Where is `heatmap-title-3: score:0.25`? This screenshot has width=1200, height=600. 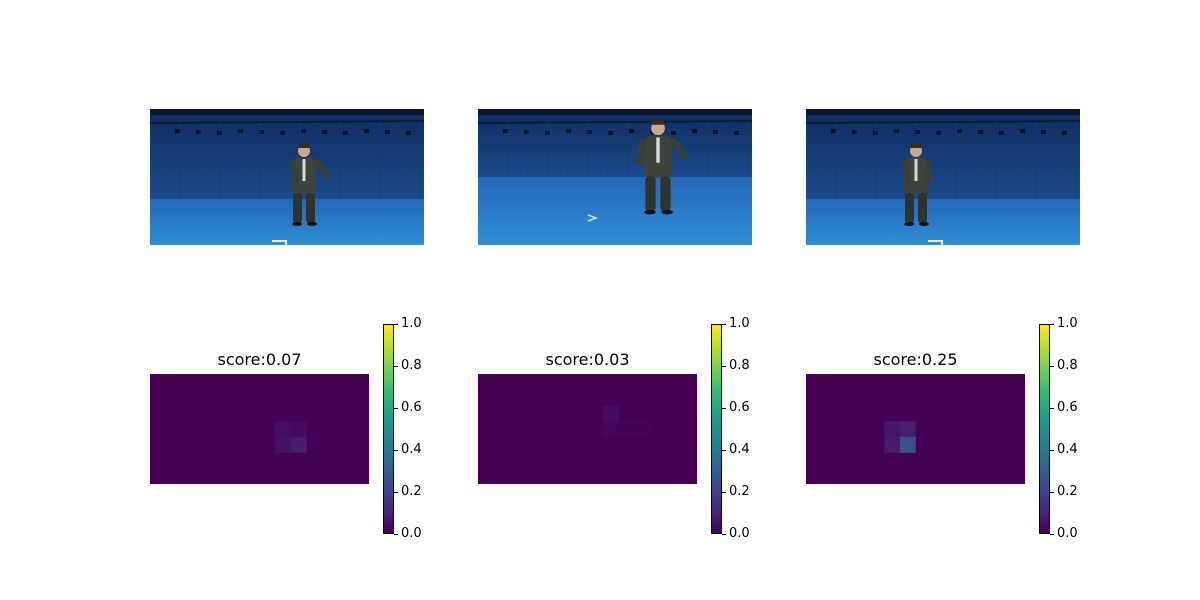 heatmap-title-3: score:0.25 is located at coordinates (915, 359).